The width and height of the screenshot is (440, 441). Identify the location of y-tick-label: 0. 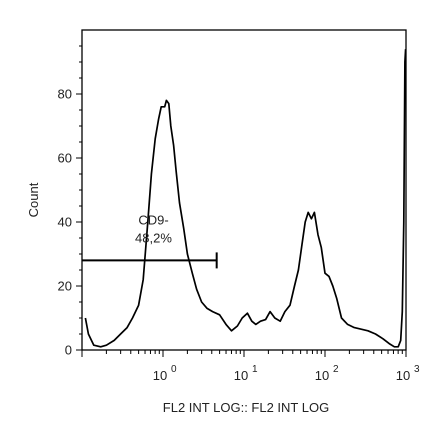
(68, 350).